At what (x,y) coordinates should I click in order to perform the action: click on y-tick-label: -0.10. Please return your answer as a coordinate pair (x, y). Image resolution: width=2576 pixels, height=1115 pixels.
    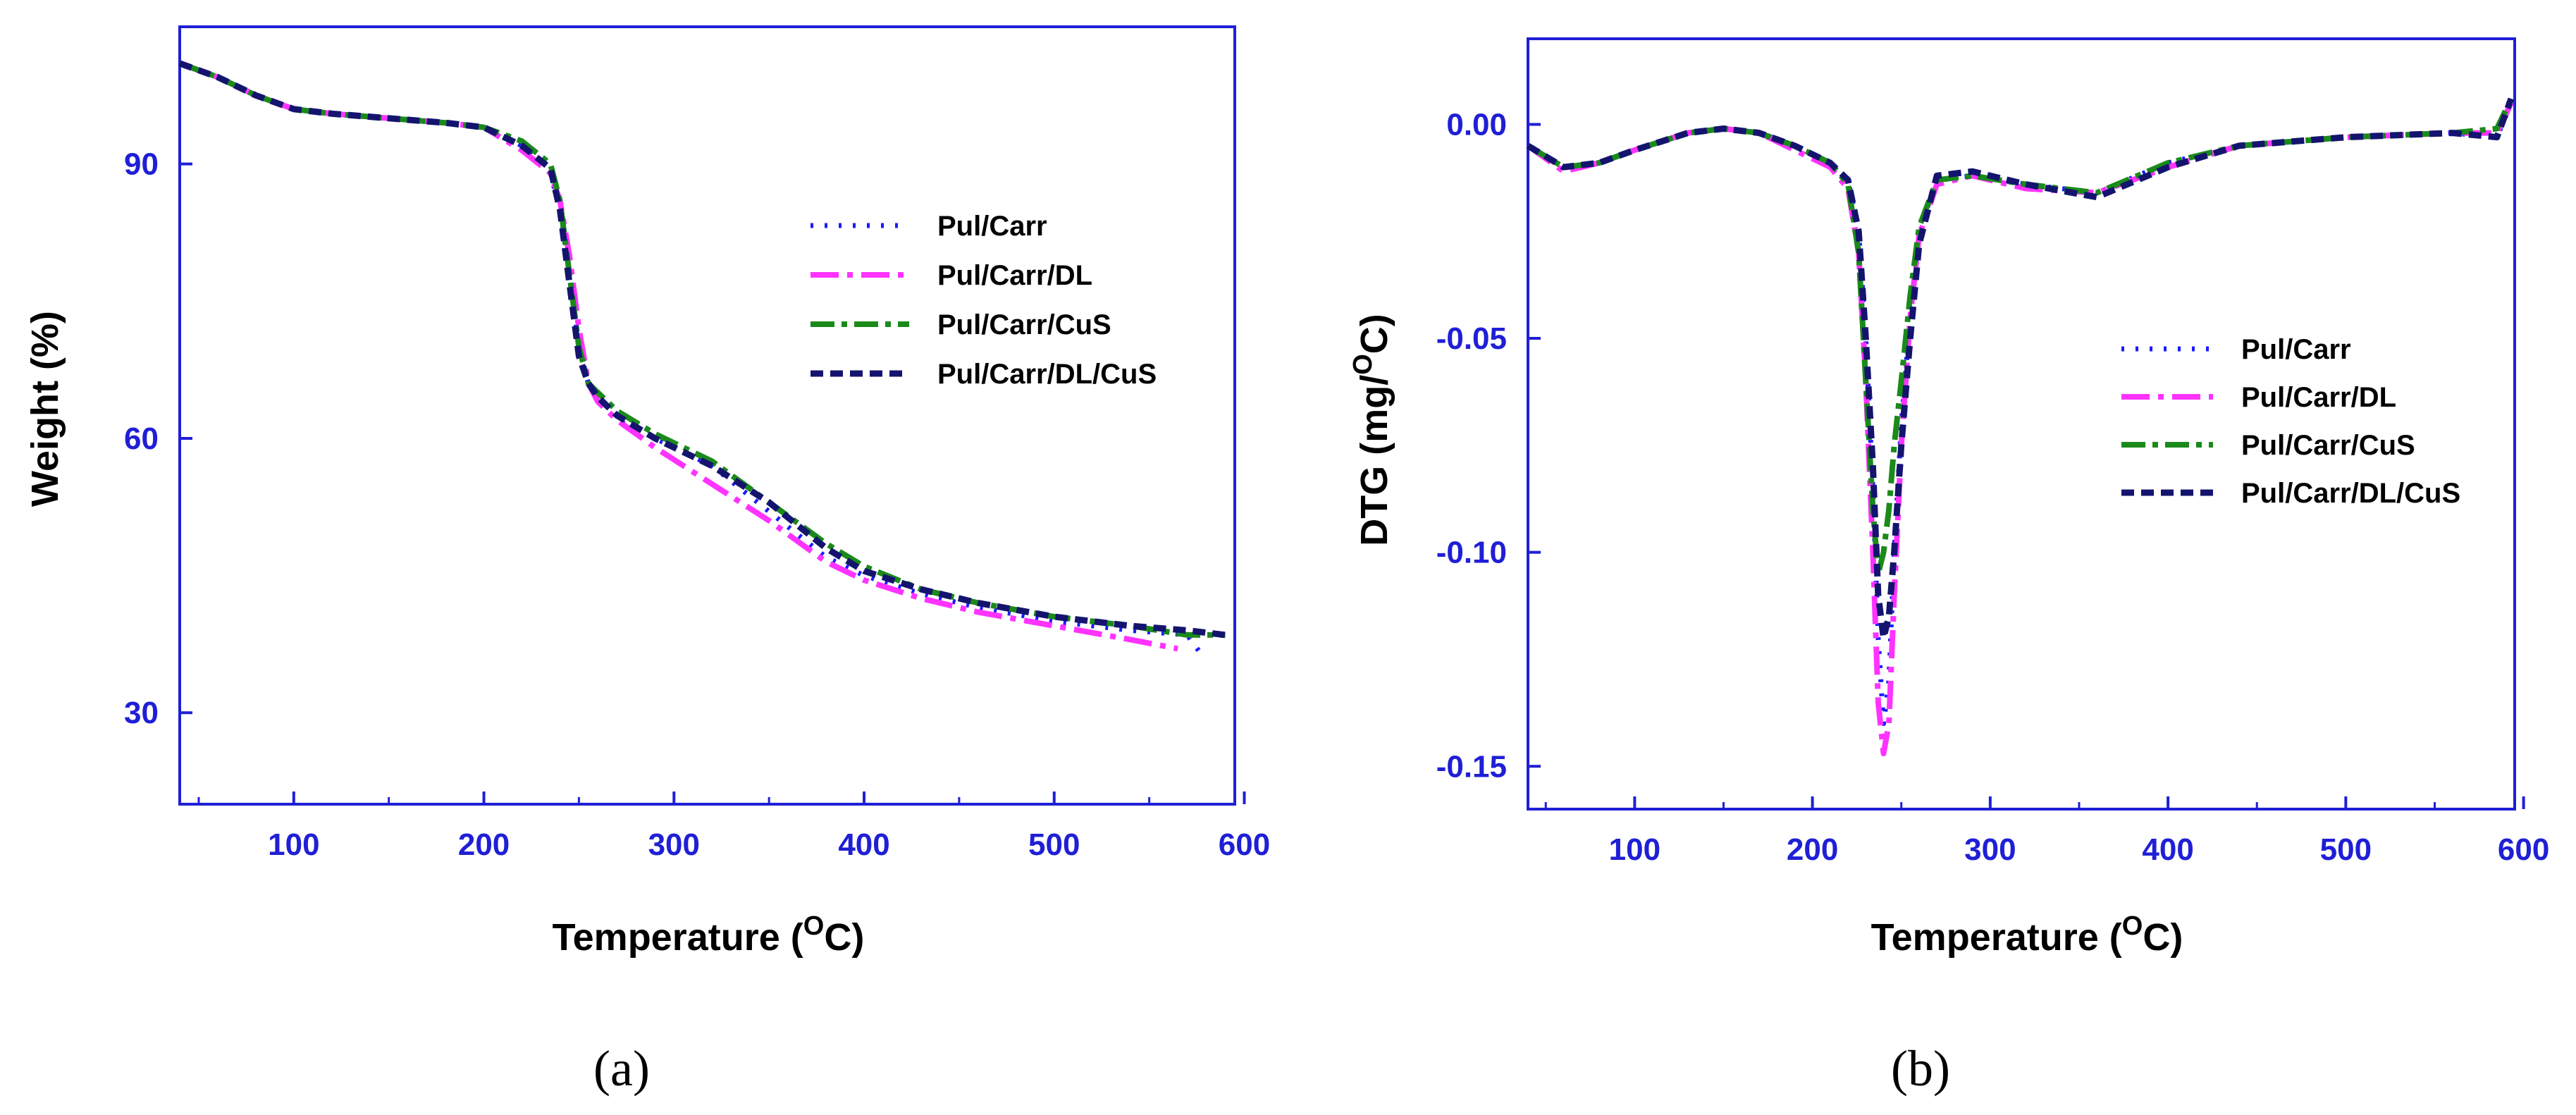
    Looking at the image, I should click on (1471, 553).